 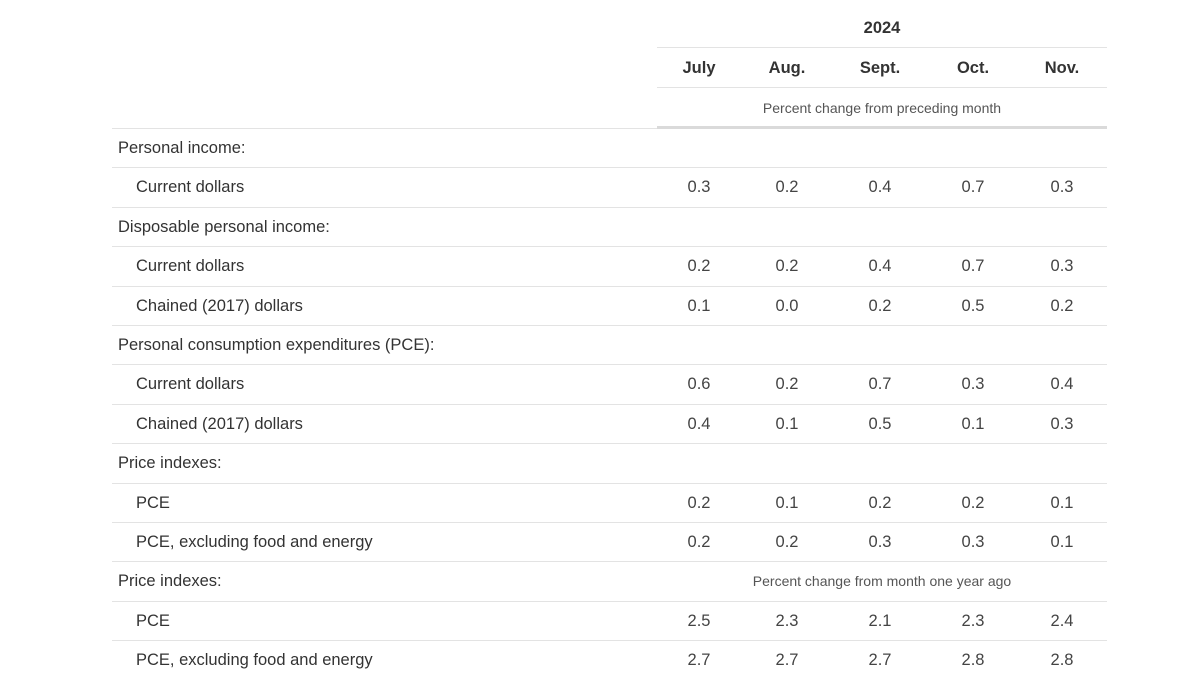 I want to click on year-header: 2024, so click(x=882, y=28).